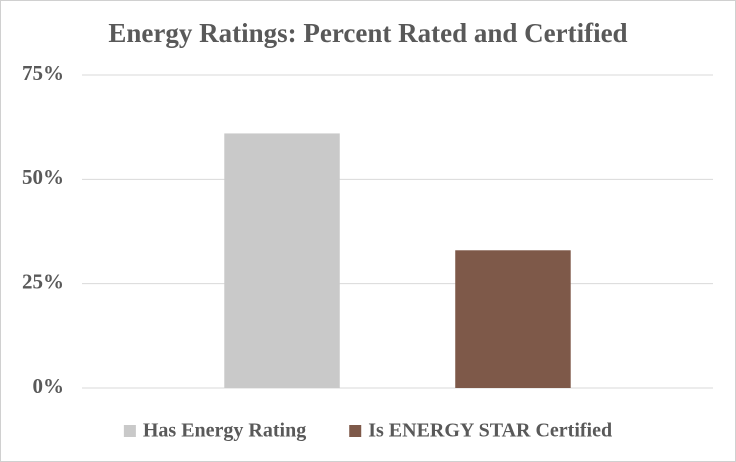 This screenshot has height=462, width=736. I want to click on y-tick-label: 0%, so click(49, 386).